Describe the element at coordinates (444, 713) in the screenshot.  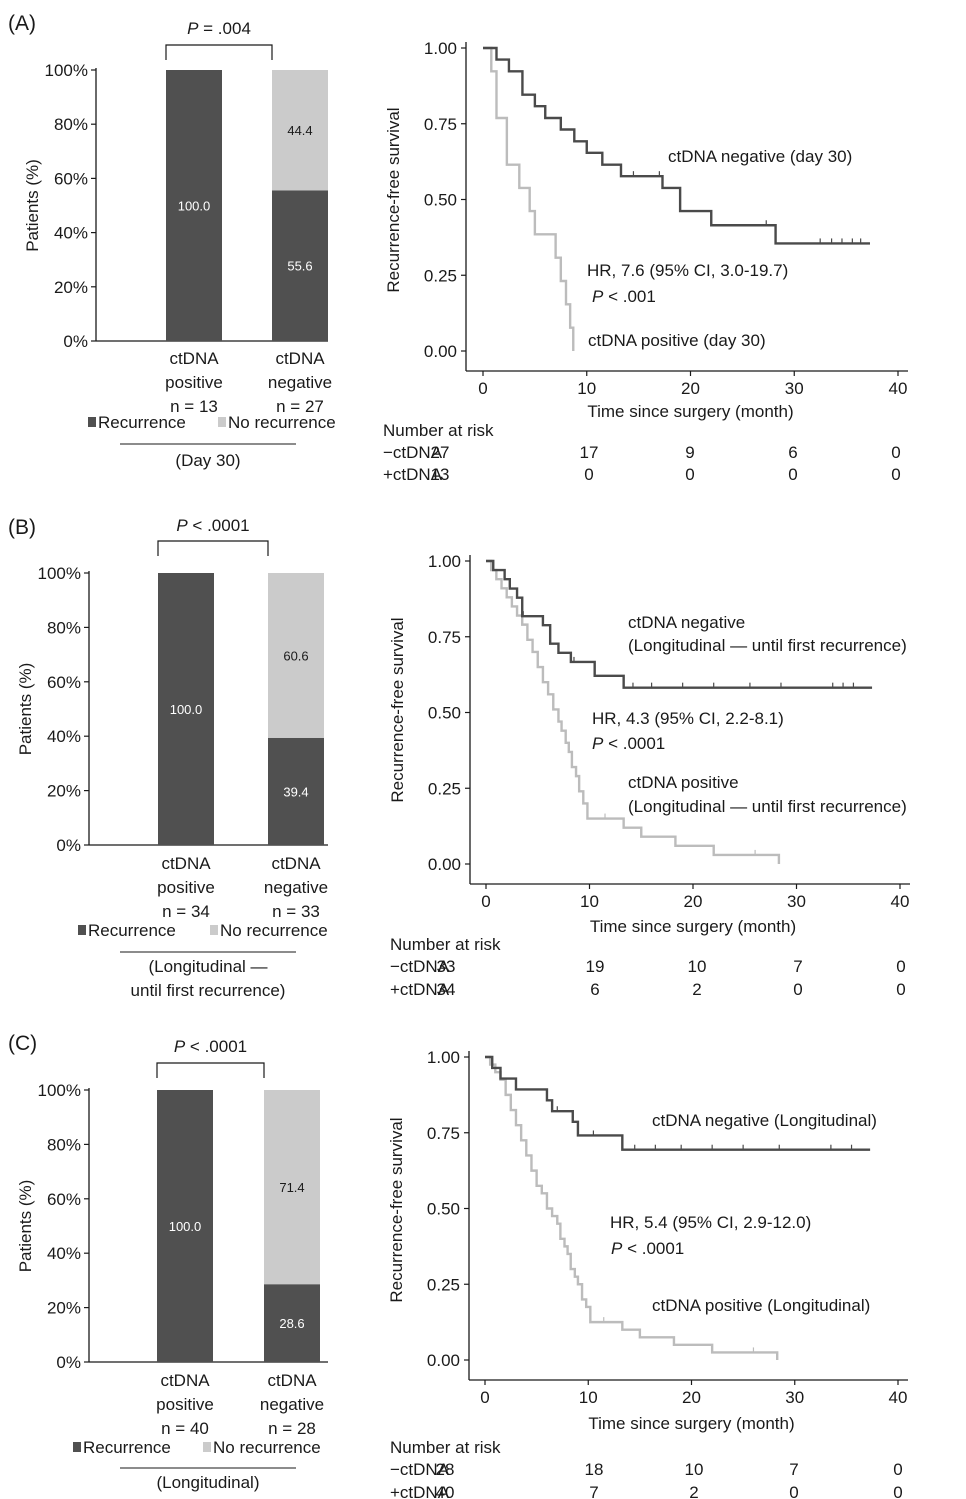
I see `y-tick-label: 0.50` at that location.